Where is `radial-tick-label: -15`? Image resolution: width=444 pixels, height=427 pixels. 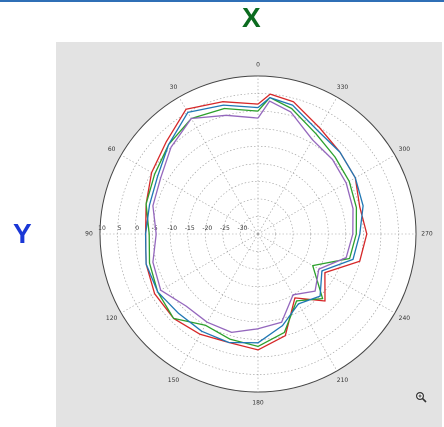
radial-tick-label: -15 is located at coordinates (190, 228).